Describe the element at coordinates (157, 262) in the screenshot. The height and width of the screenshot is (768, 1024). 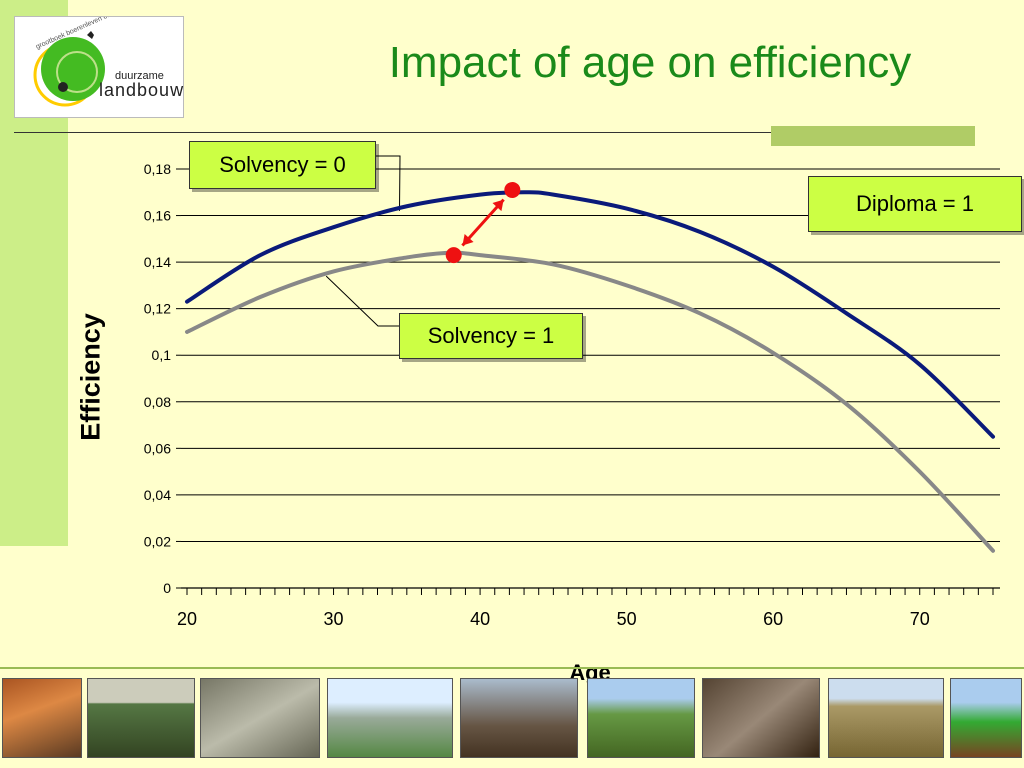
I see `y-tick-label: 0,14` at that location.